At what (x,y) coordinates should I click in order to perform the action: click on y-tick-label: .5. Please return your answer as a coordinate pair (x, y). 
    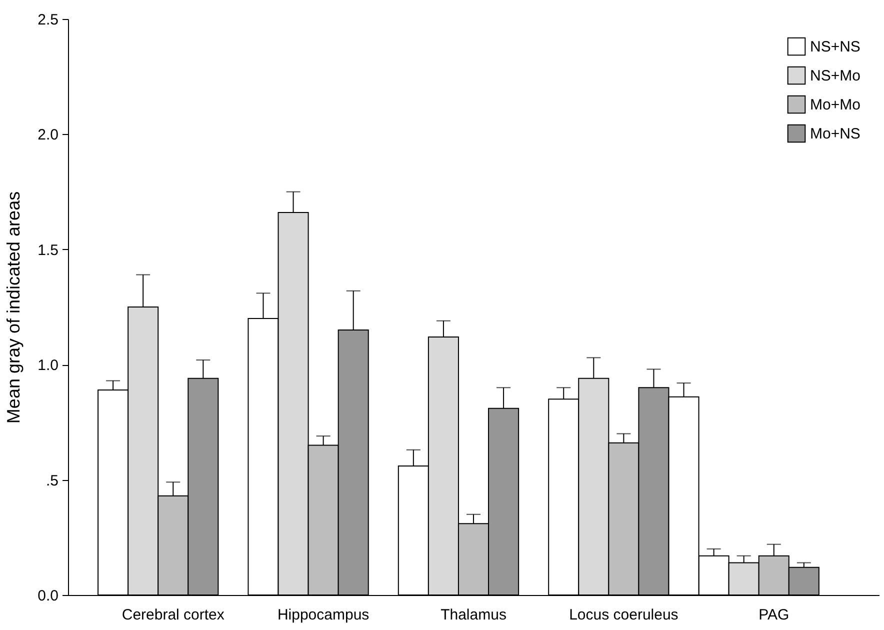
    Looking at the image, I should click on (52, 481).